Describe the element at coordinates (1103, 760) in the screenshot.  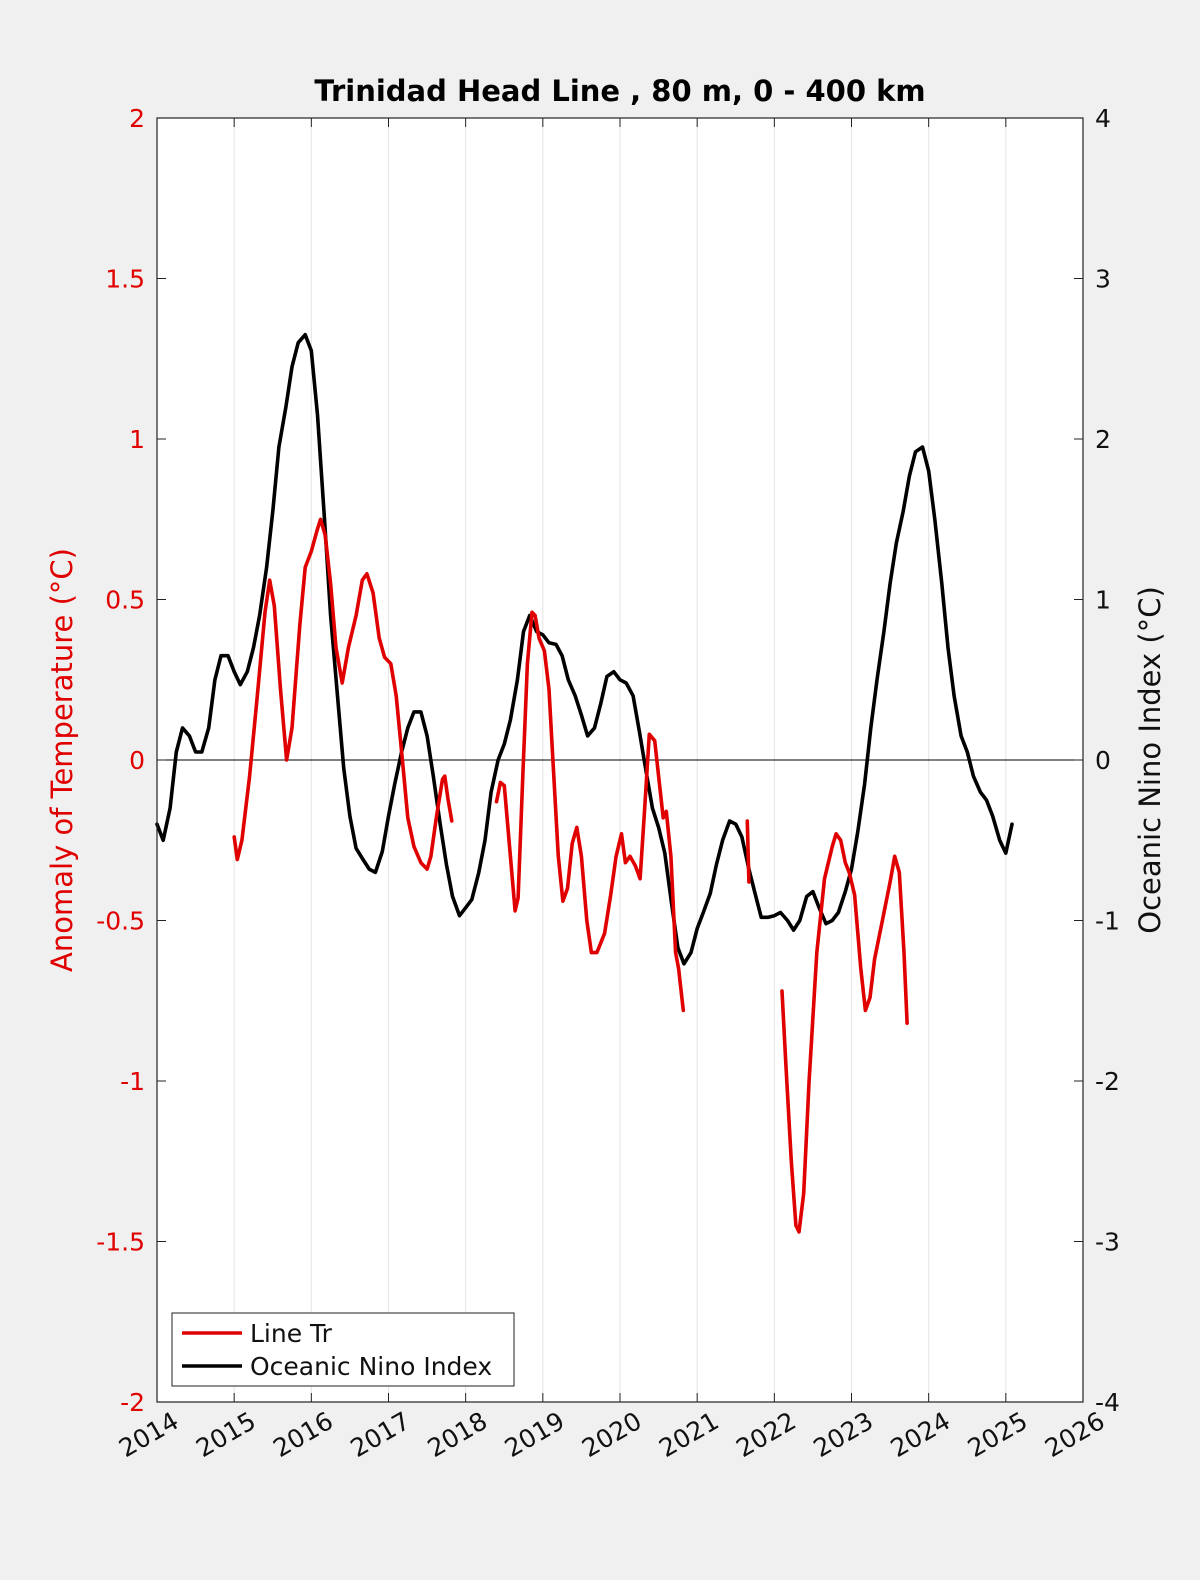
I see `y-right-tick-label: 0` at that location.